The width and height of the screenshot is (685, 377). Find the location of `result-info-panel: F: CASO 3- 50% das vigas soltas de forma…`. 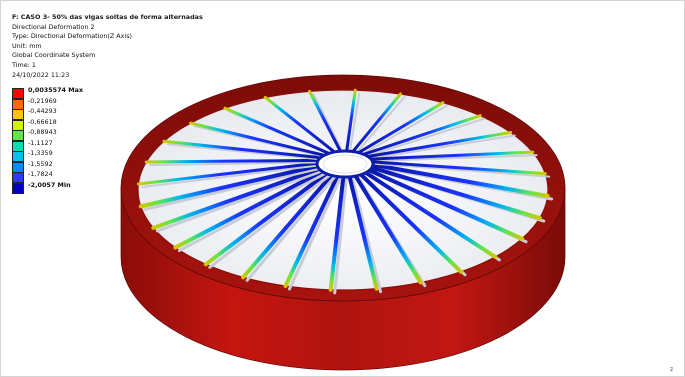

result-info-panel: F: CASO 3- 50% das vigas soltas de forma… is located at coordinates (107, 46).